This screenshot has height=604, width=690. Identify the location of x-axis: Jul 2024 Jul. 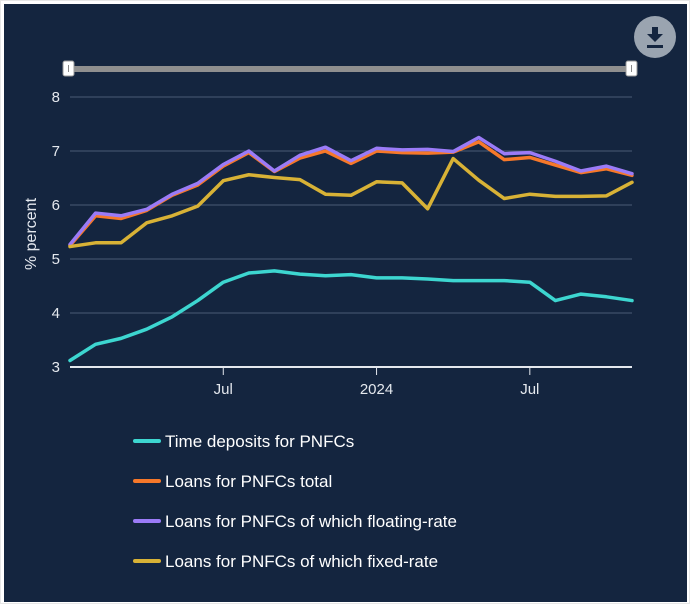
(351, 382).